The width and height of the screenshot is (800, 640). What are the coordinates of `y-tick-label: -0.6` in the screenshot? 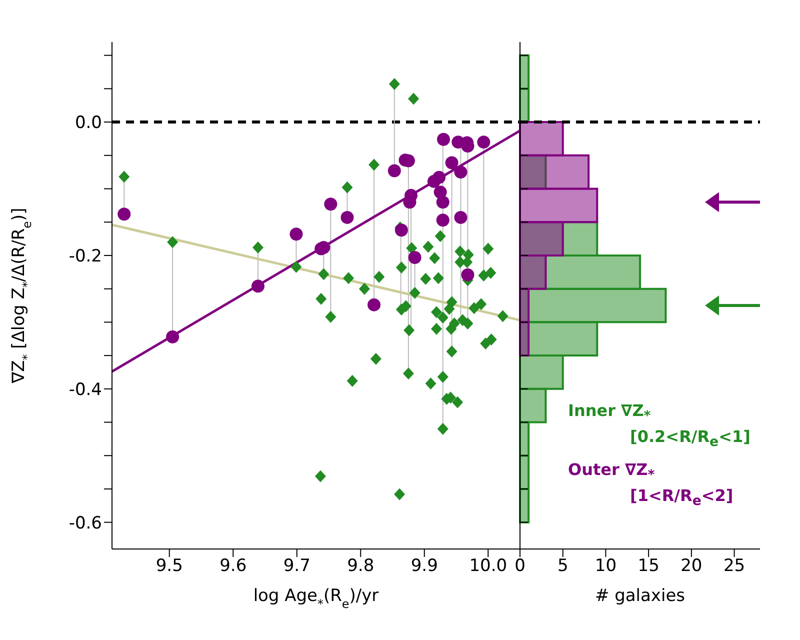 It's located at (85, 523).